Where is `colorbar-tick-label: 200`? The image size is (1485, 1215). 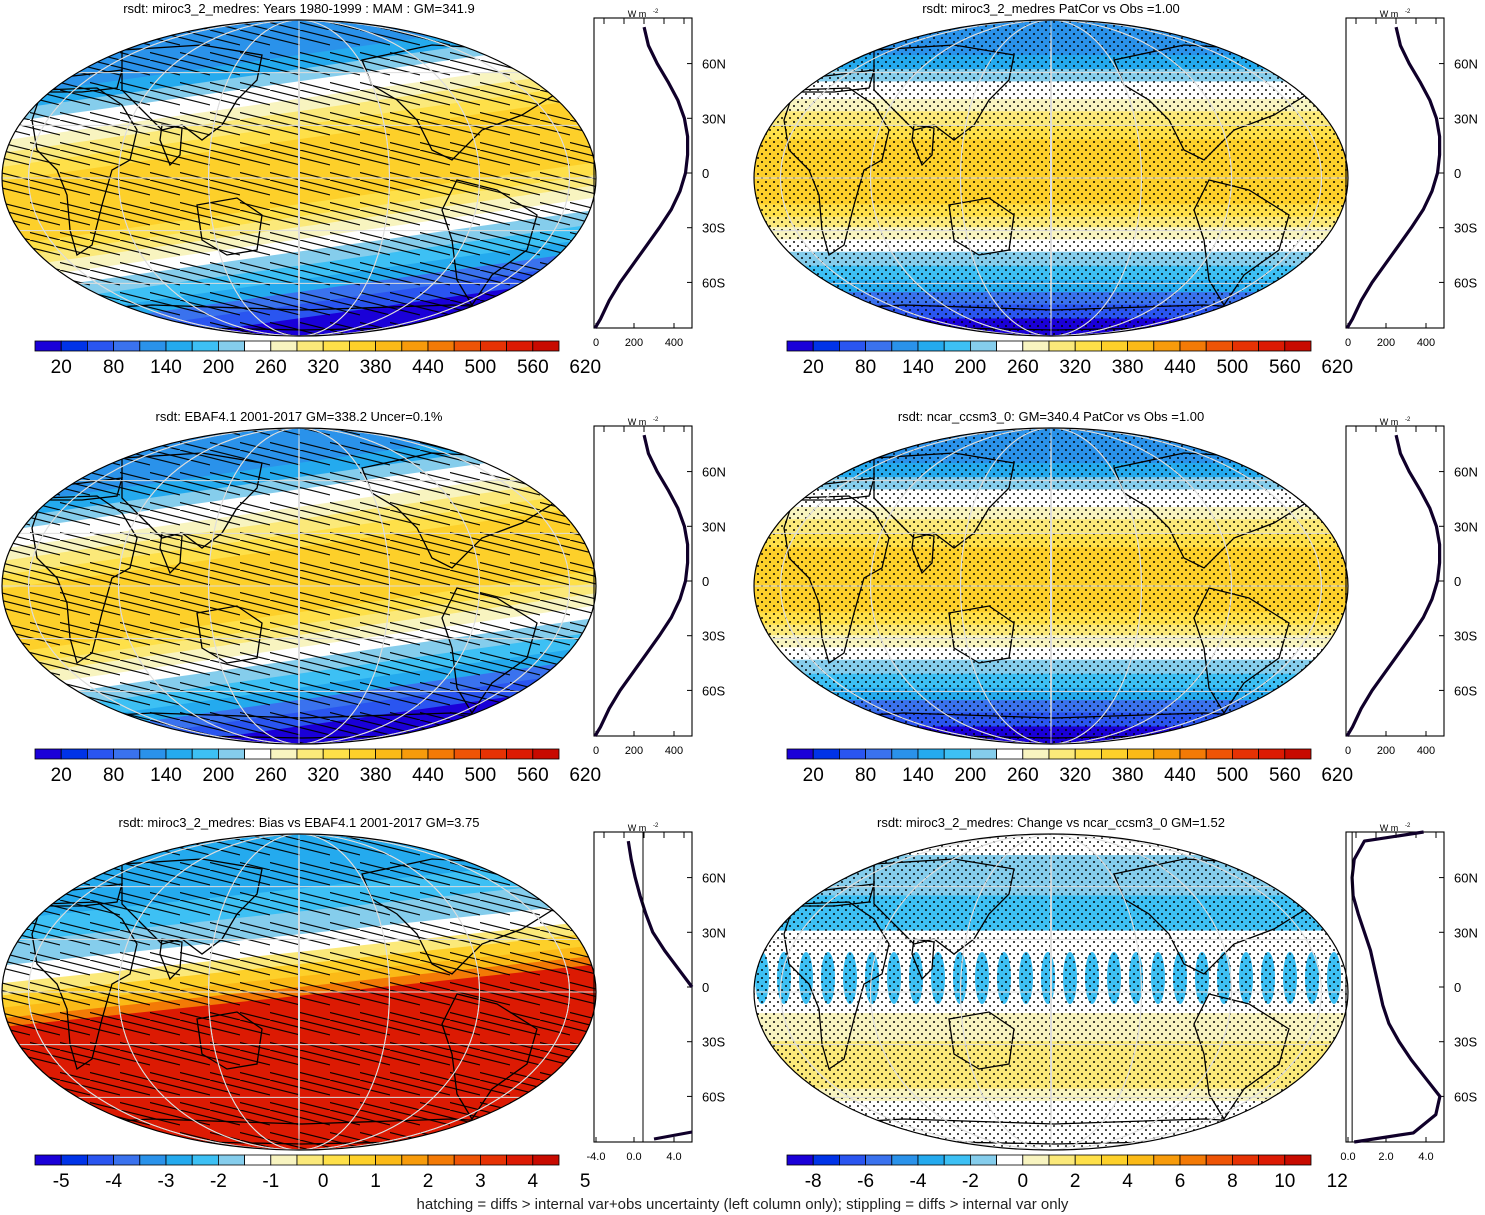
colorbar-tick-label: 200 is located at coordinates (219, 367).